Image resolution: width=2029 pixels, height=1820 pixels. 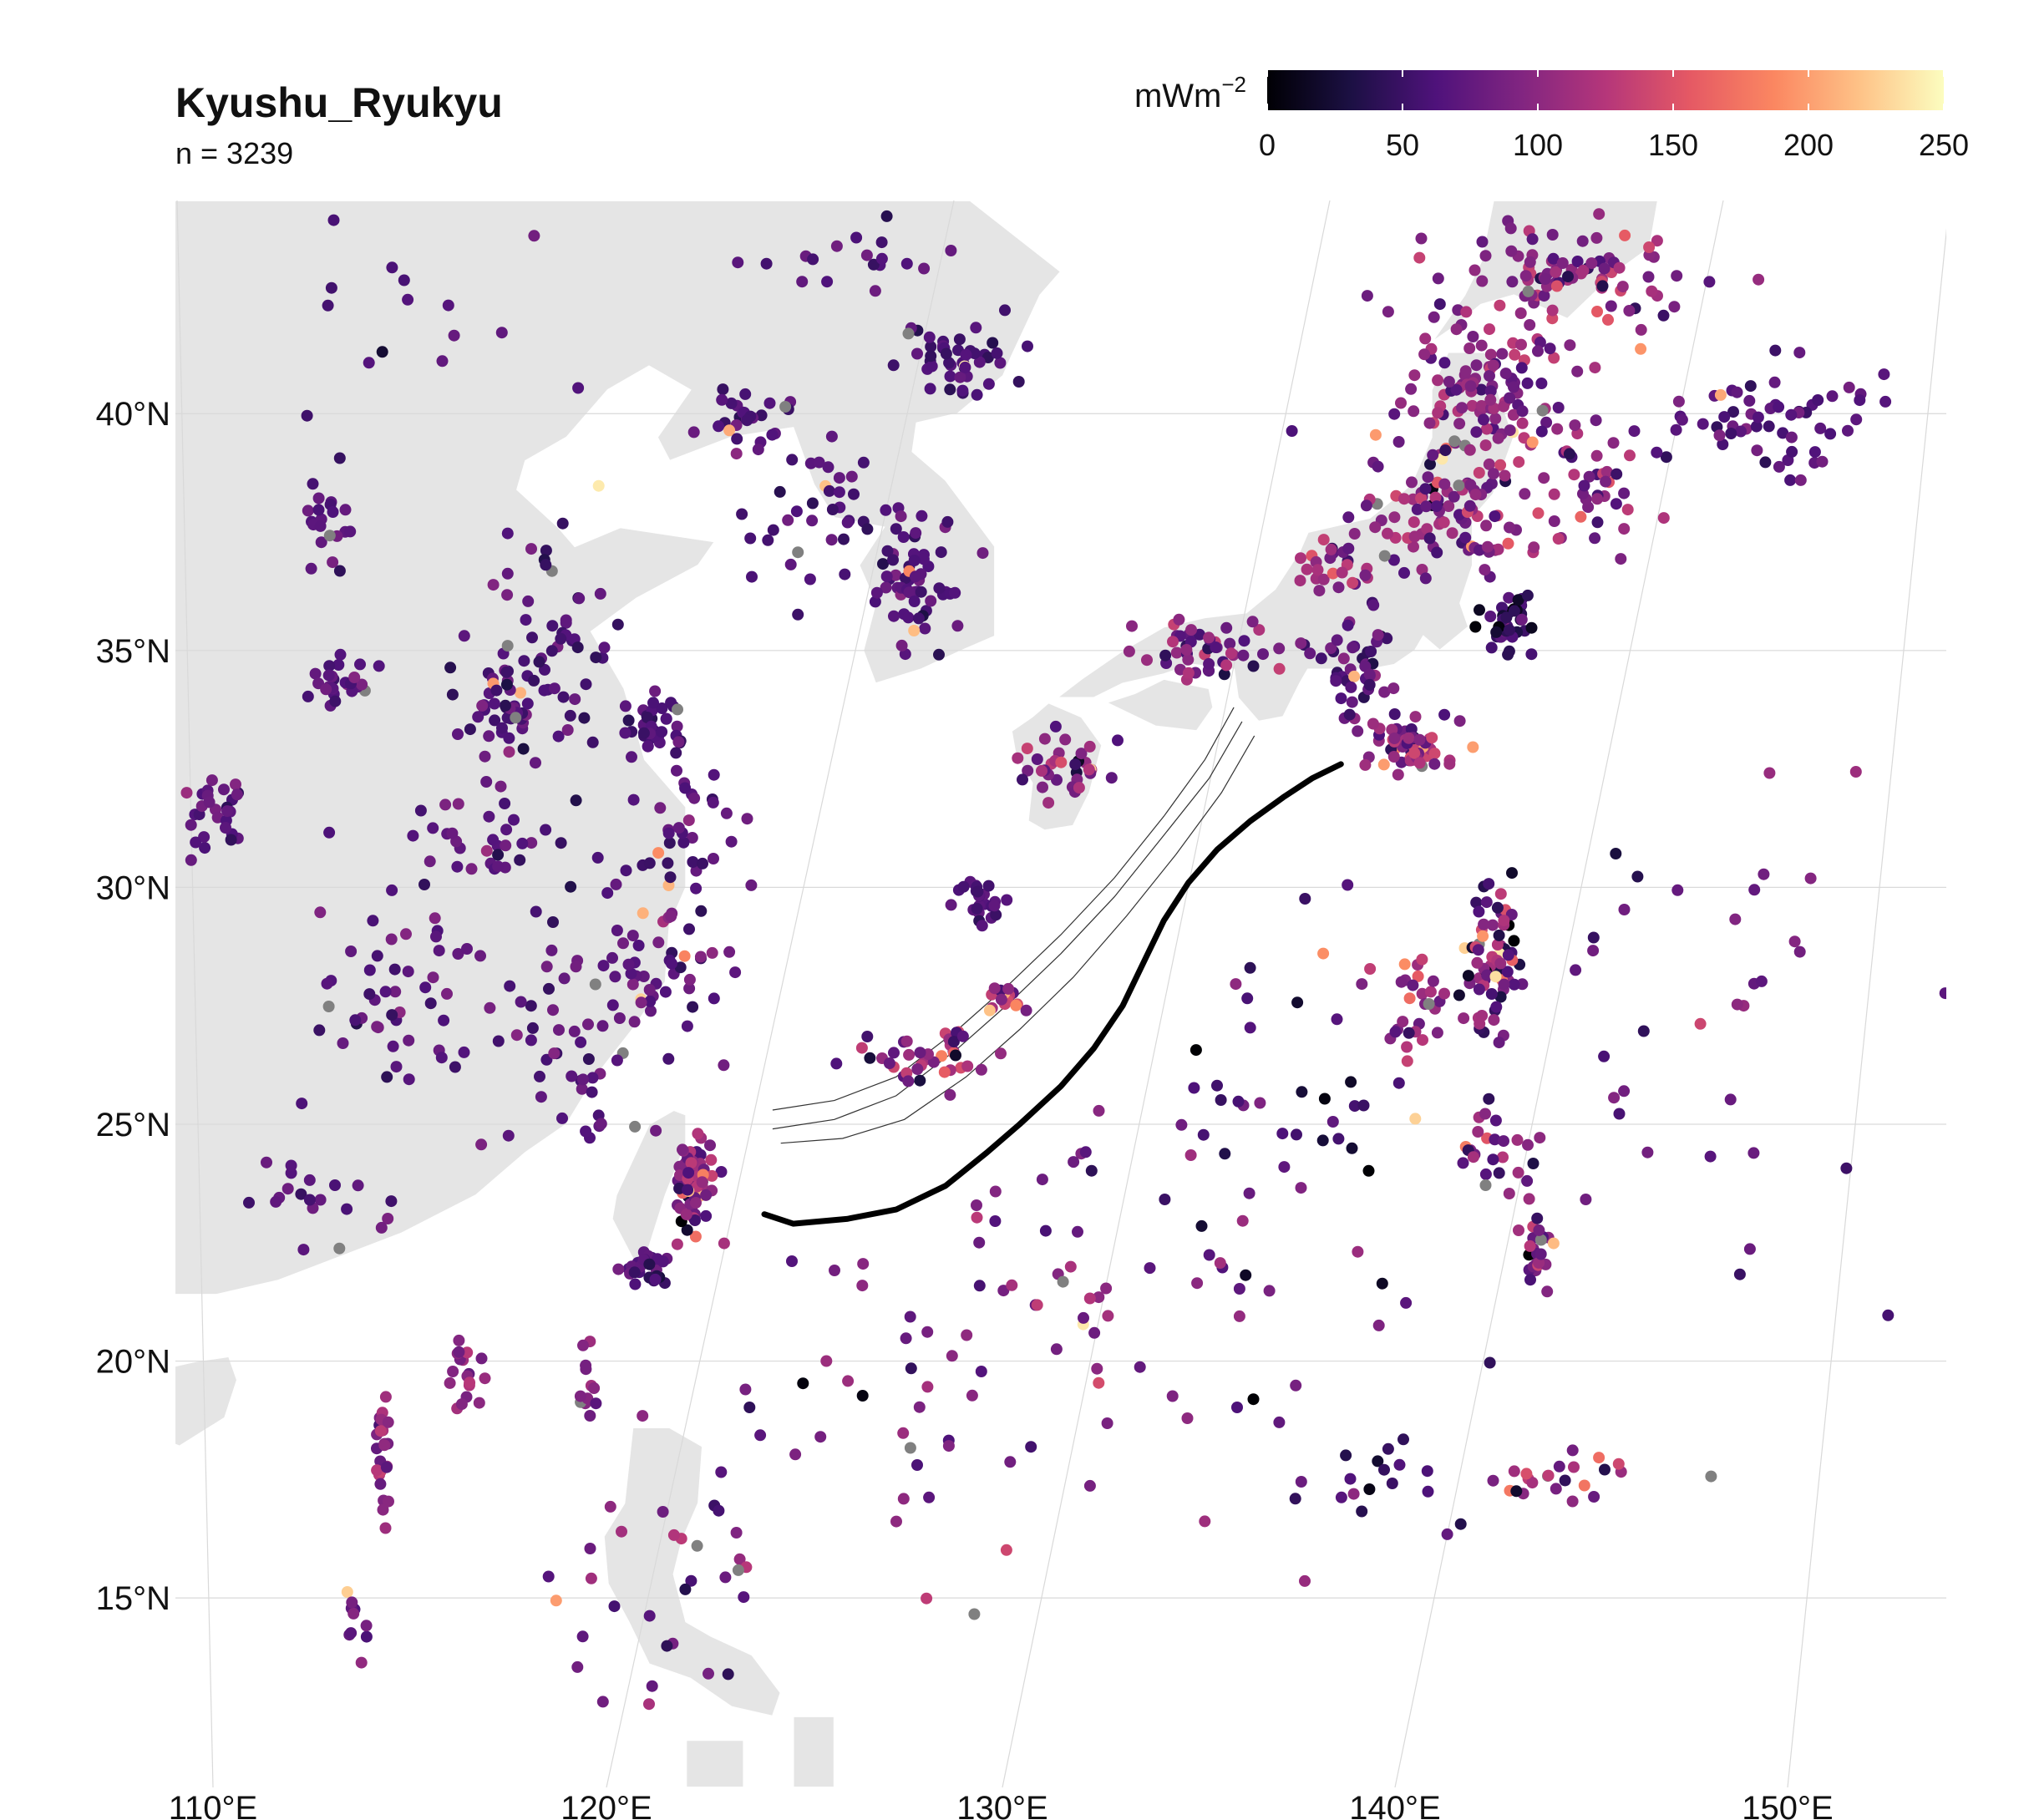 I want to click on color-legend: mWm−2 0 50 100 150 200 250, so click(x=1551, y=116).